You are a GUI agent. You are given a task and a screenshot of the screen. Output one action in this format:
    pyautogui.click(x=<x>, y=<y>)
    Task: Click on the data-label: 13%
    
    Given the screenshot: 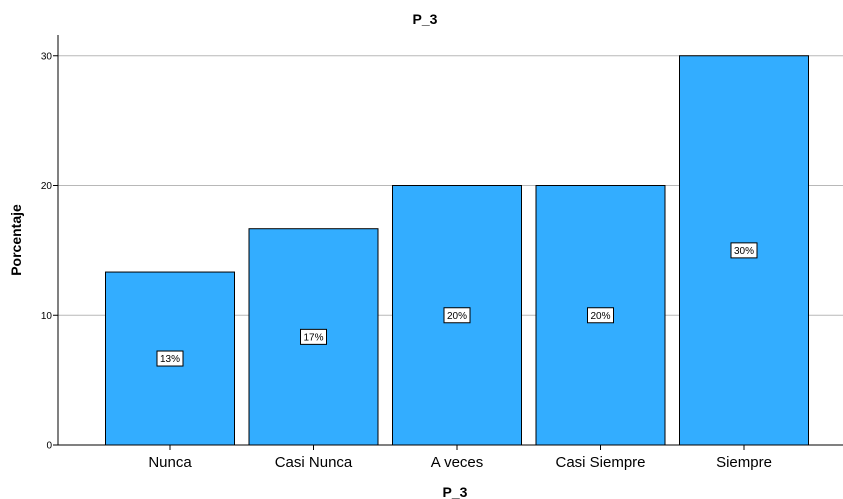 What is the action you would take?
    pyautogui.click(x=170, y=359)
    